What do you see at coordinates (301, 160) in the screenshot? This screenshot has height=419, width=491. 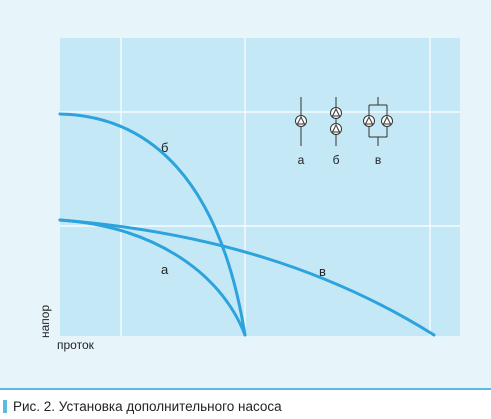 I see `legend-label-single: а` at bounding box center [301, 160].